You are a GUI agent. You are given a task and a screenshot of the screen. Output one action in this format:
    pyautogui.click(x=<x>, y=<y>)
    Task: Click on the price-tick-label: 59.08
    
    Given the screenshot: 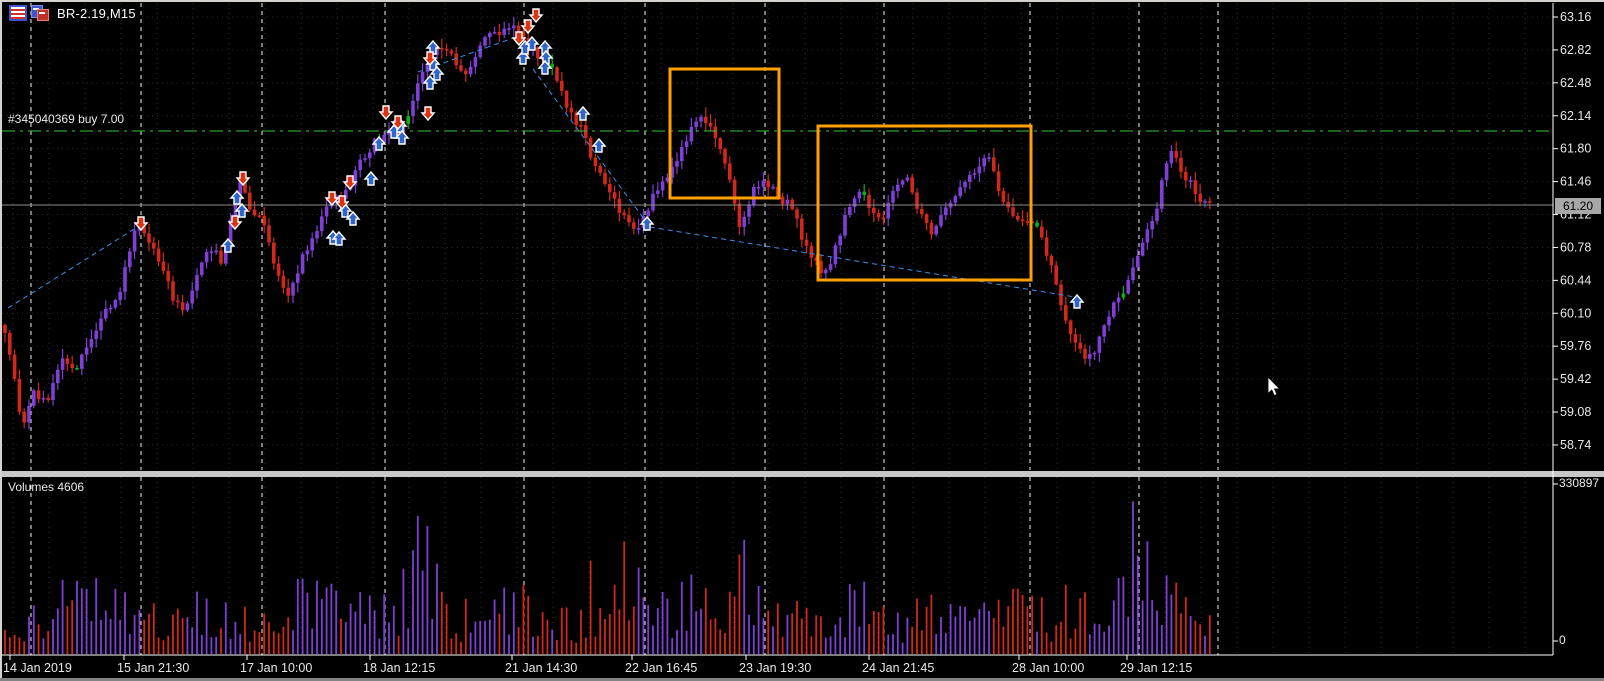 What is the action you would take?
    pyautogui.click(x=1575, y=412)
    